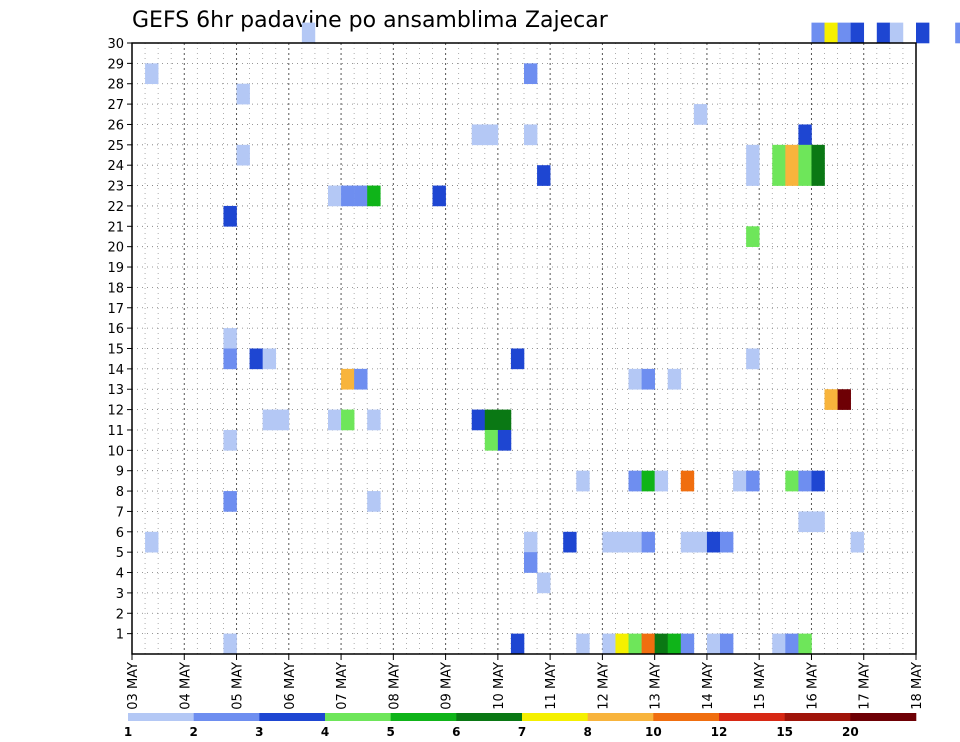 This screenshot has height=742, width=960. Describe the element at coordinates (456, 732) in the screenshot. I see `legend-level-label: 6` at that location.